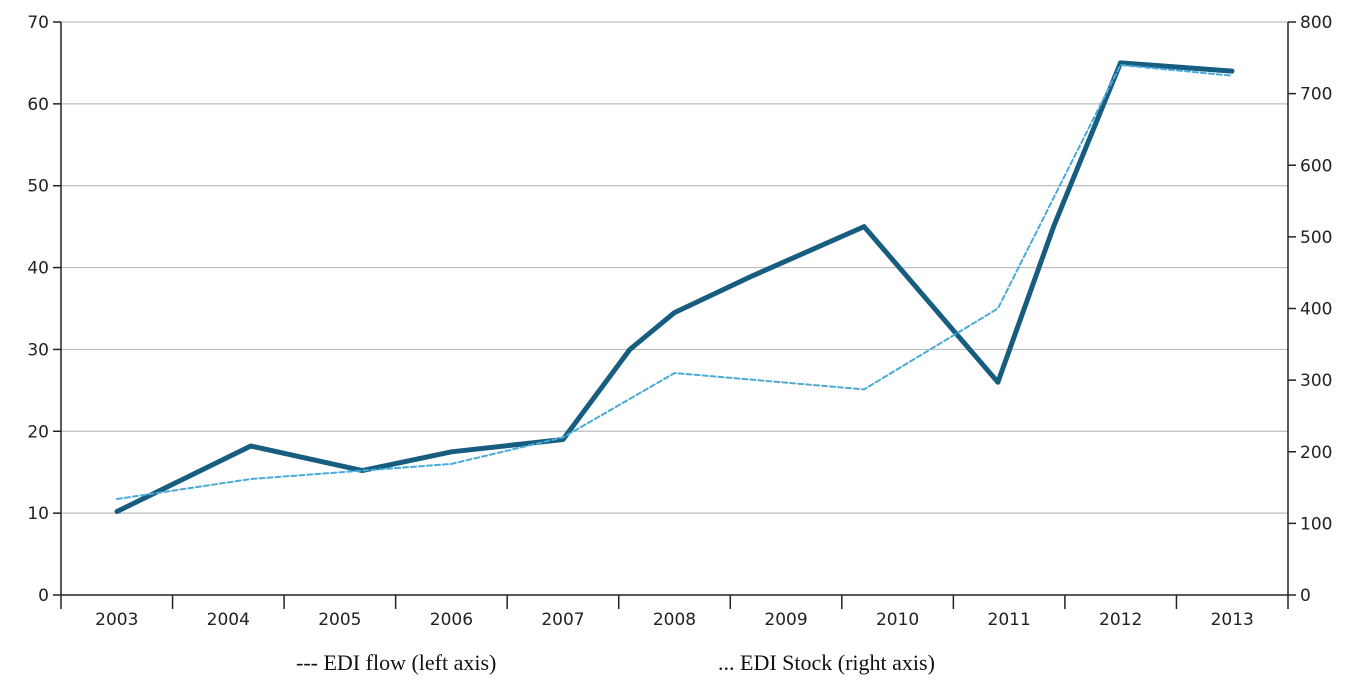  What do you see at coordinates (785, 620) in the screenshot?
I see `x-tick-label: 2009` at bounding box center [785, 620].